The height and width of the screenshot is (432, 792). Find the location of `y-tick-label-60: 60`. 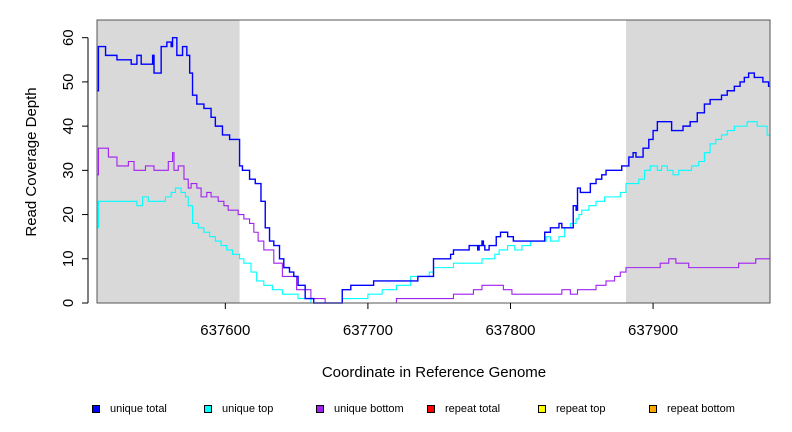

y-tick-label-60: 60 is located at coordinates (68, 37).